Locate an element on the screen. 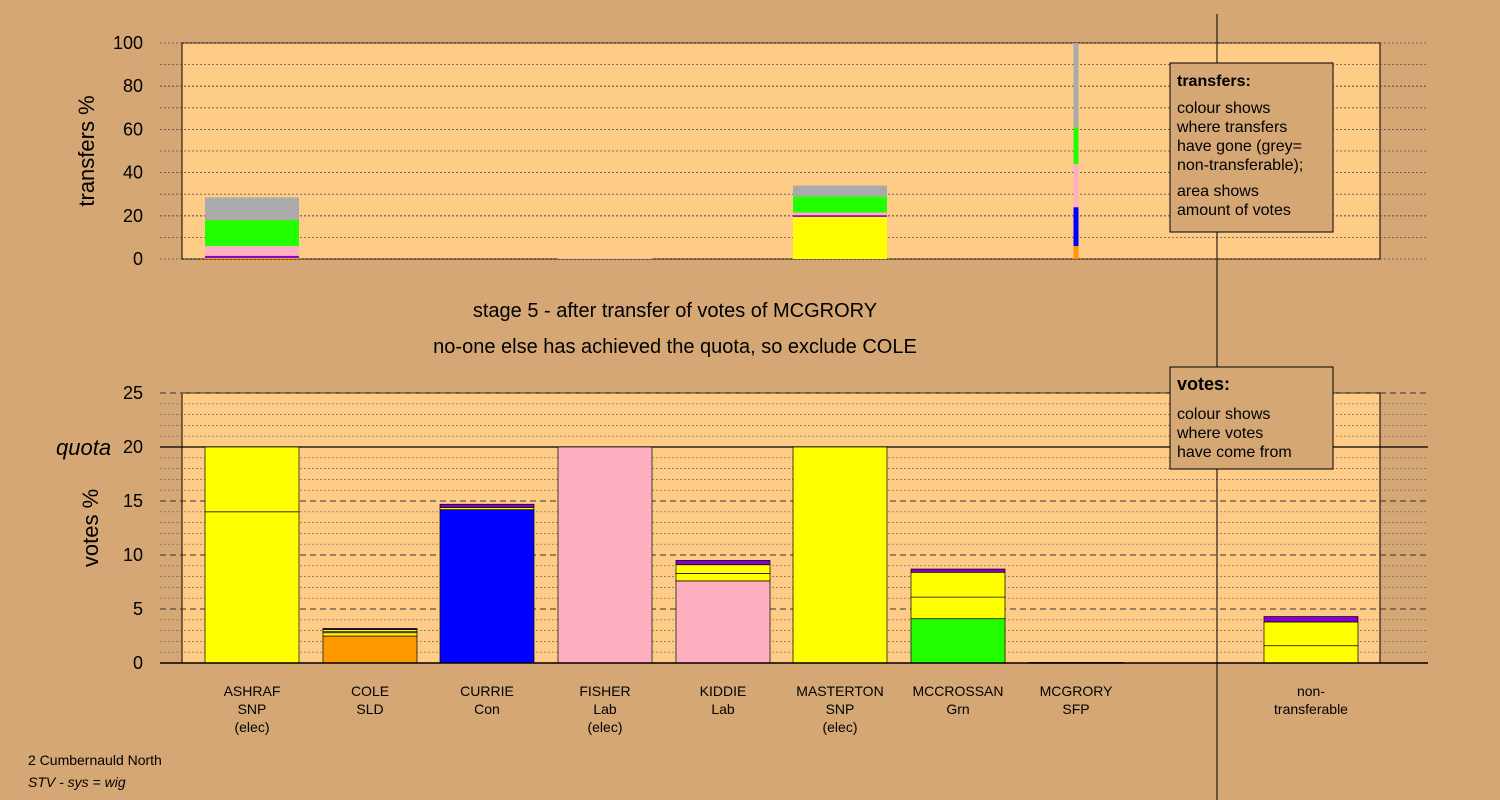 The image size is (1500, 800). transfers-axis-label: transfers % is located at coordinates (86, 150).